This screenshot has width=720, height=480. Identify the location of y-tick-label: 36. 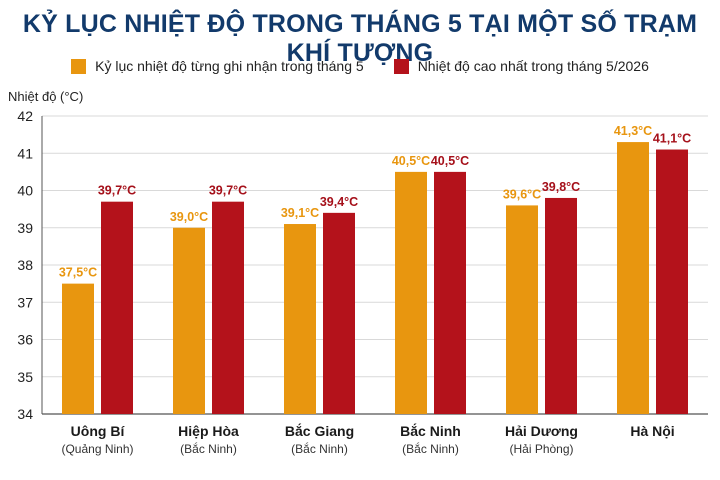
(25, 340).